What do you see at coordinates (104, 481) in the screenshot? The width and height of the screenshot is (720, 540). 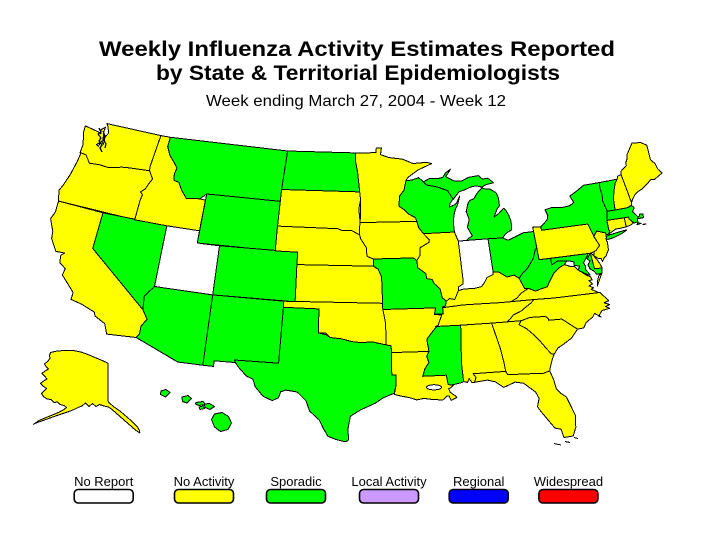 I see `svg-text: No Report` at bounding box center [104, 481].